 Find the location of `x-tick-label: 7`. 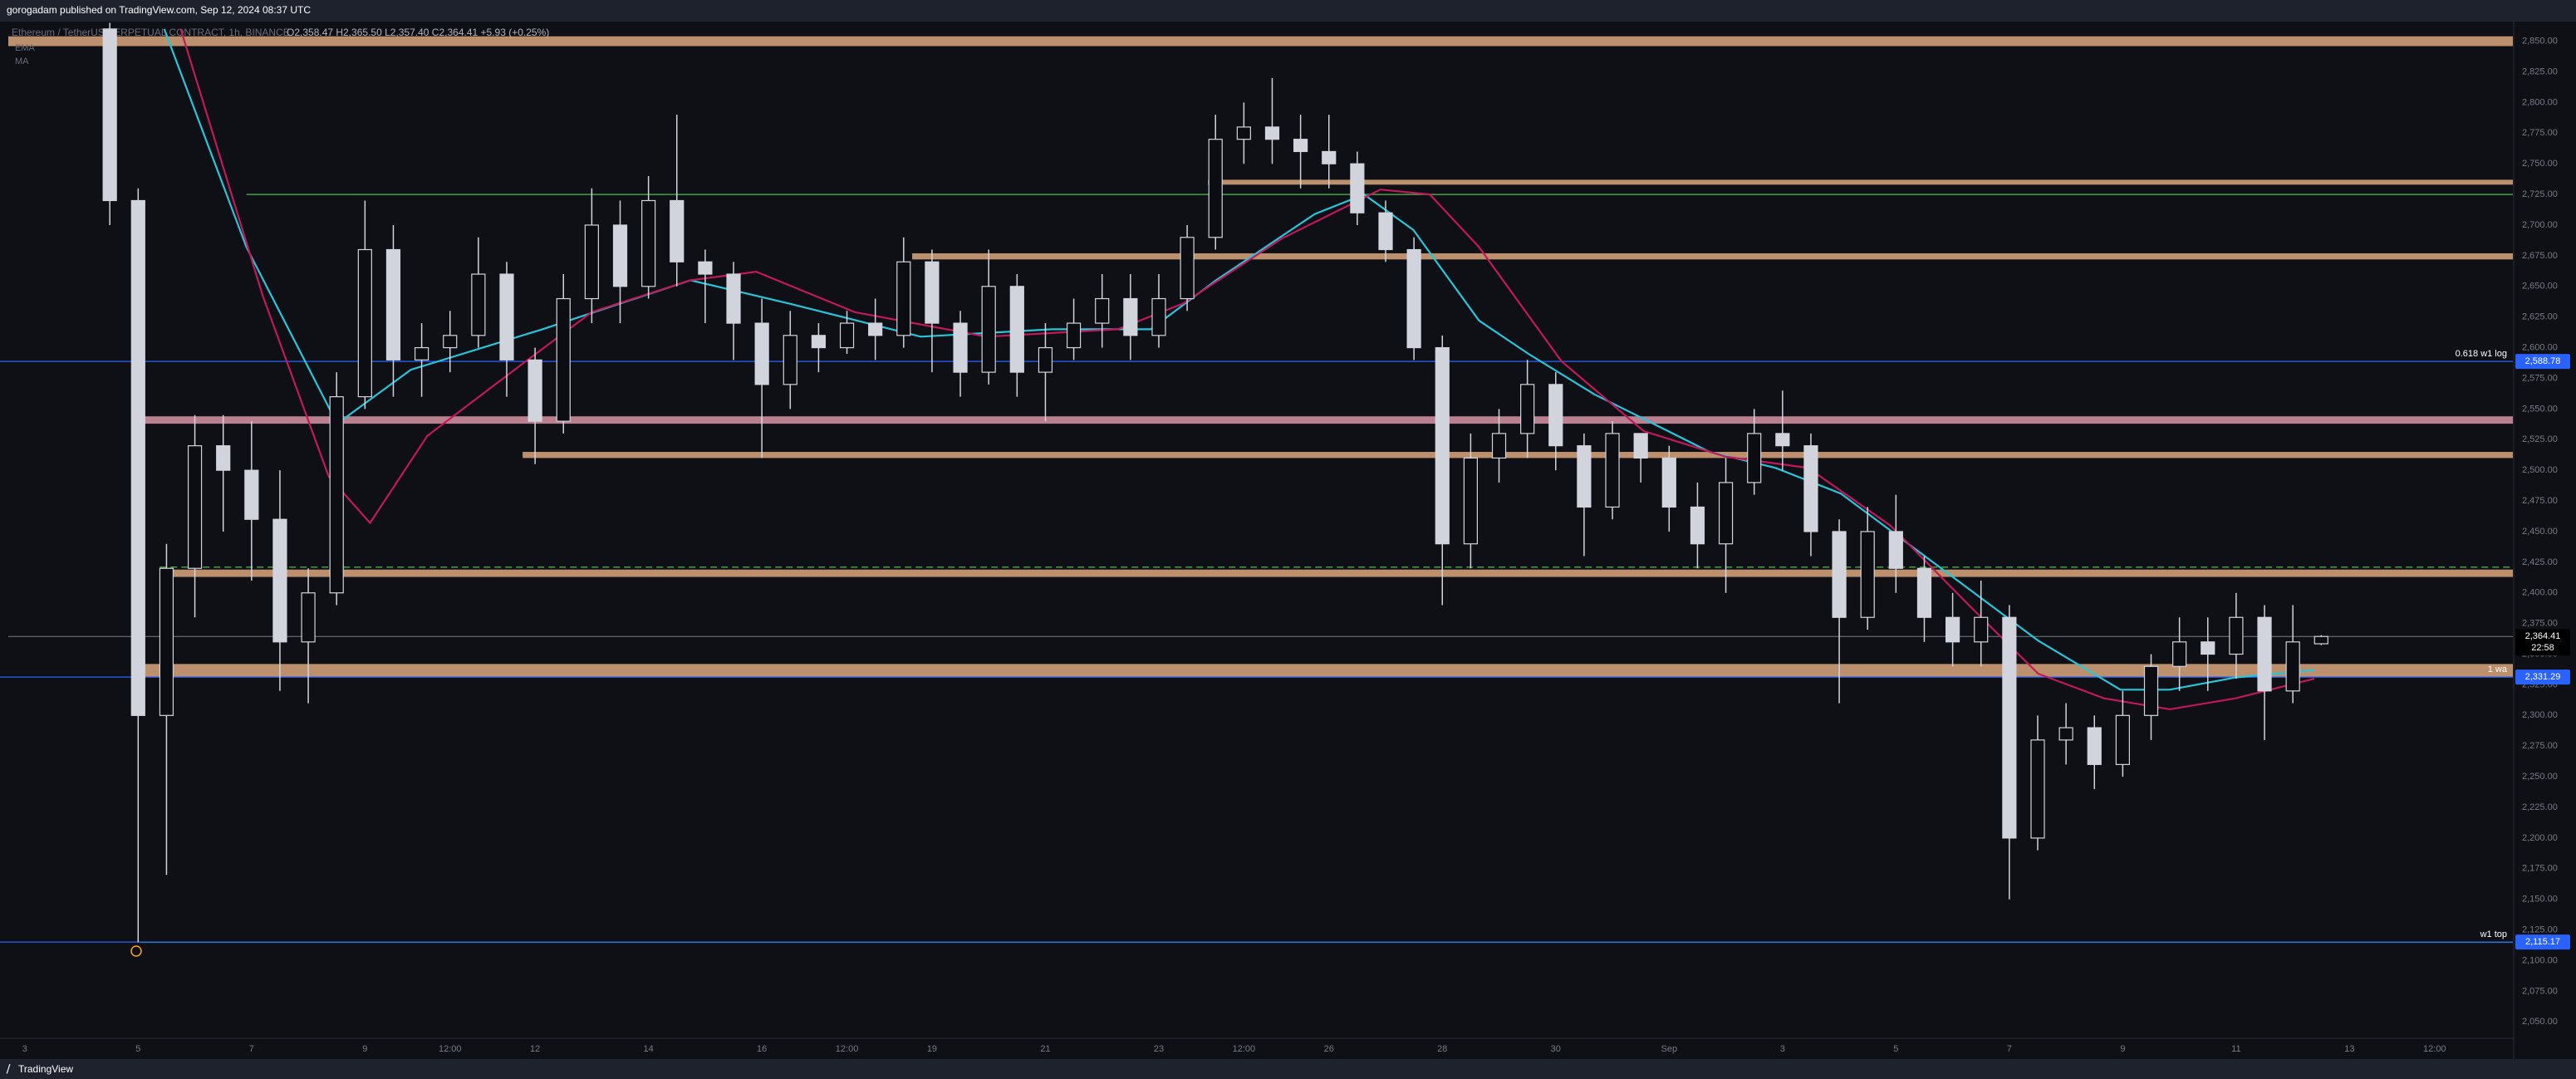

x-tick-label: 7 is located at coordinates (2009, 1049).